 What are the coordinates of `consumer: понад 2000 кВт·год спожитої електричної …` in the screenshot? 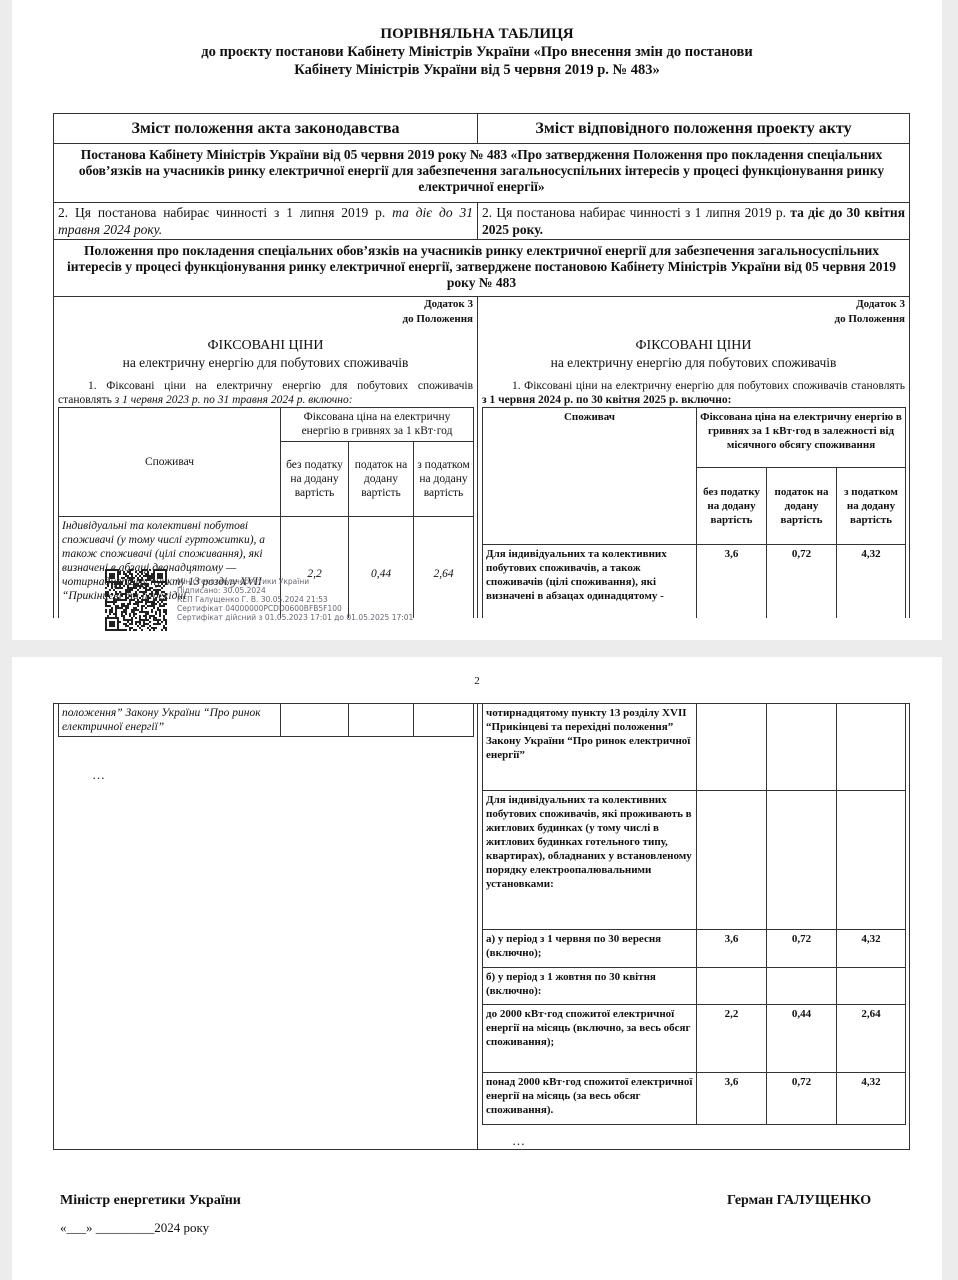 It's located at (589, 1098).